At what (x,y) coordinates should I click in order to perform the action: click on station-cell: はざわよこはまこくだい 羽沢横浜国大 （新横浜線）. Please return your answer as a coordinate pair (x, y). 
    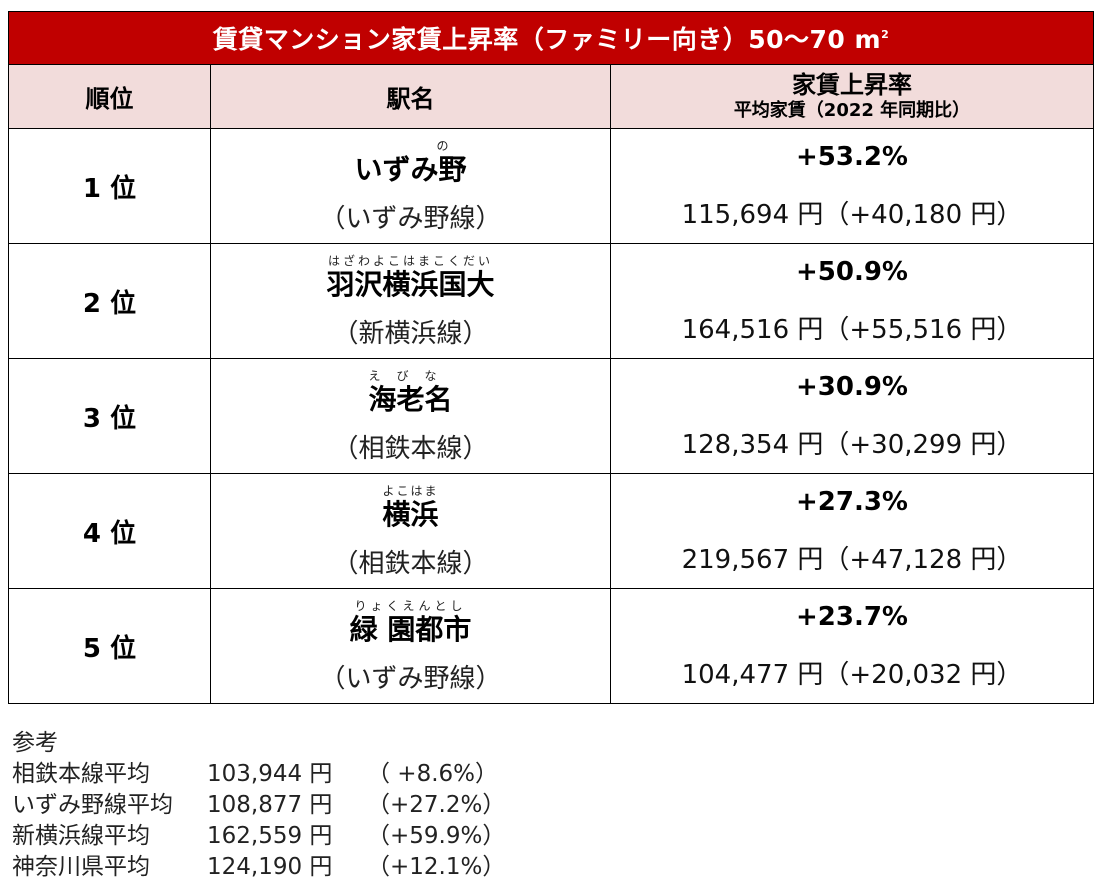
    Looking at the image, I should click on (410, 301).